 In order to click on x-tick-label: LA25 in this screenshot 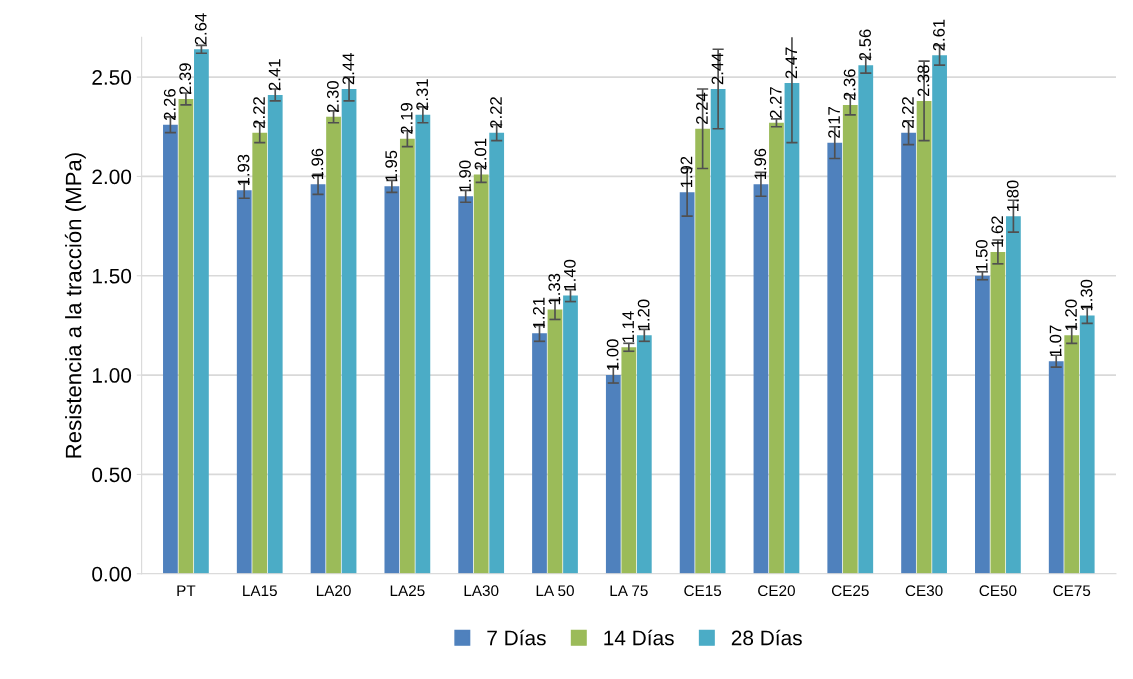, I will do `click(407, 591)`.